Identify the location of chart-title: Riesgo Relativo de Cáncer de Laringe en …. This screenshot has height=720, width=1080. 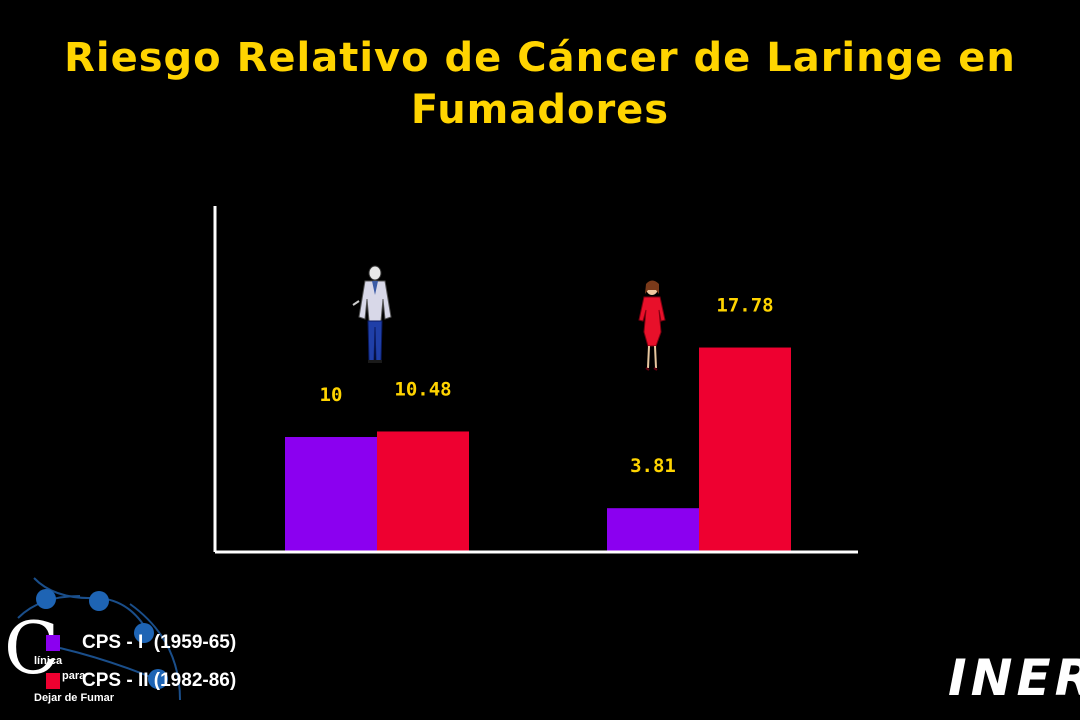
(540, 84).